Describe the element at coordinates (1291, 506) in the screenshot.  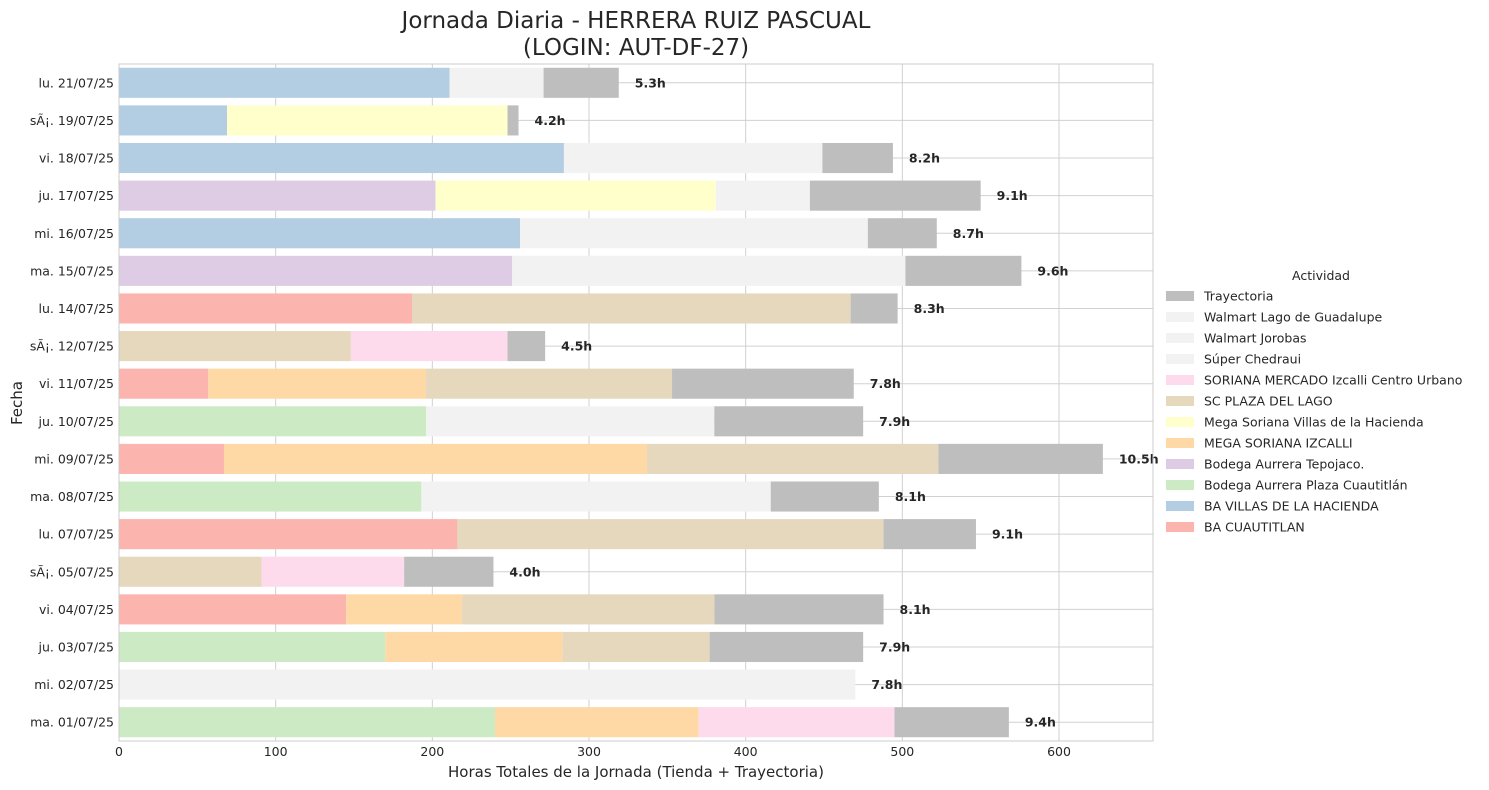
I see `legend-entry-label: BA VILLAS DE LA HACIENDA` at that location.